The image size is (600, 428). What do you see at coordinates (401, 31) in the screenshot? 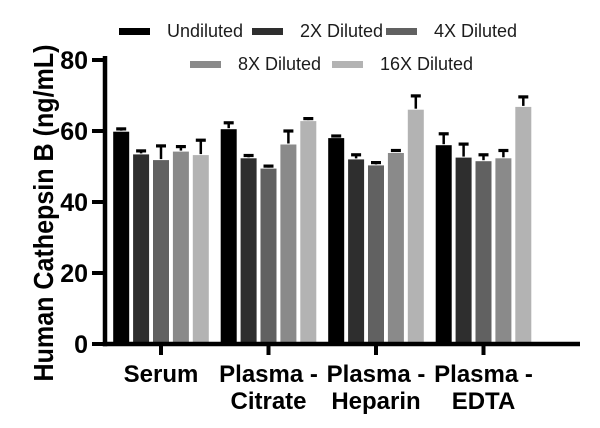
I see `4x-diluted-swatch-icon` at bounding box center [401, 31].